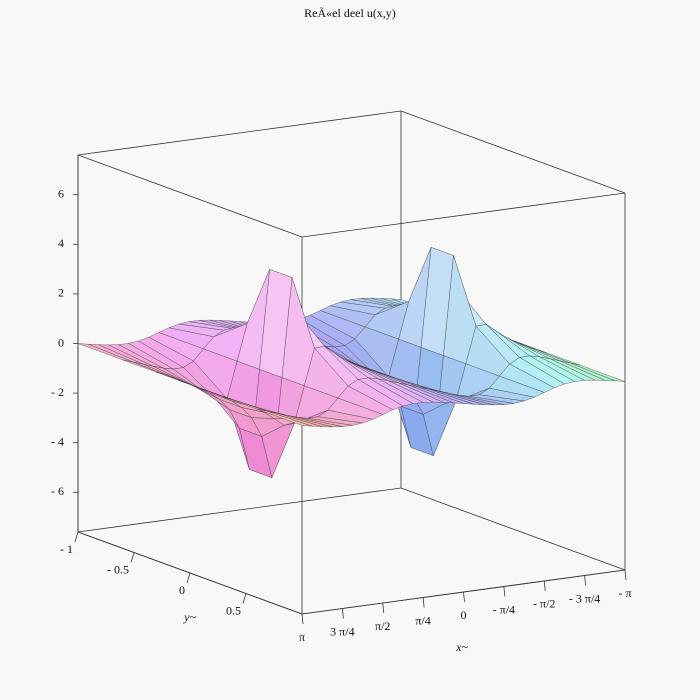 This screenshot has height=700, width=700. What do you see at coordinates (182, 590) in the screenshot?
I see `y-tick-label: 0` at bounding box center [182, 590].